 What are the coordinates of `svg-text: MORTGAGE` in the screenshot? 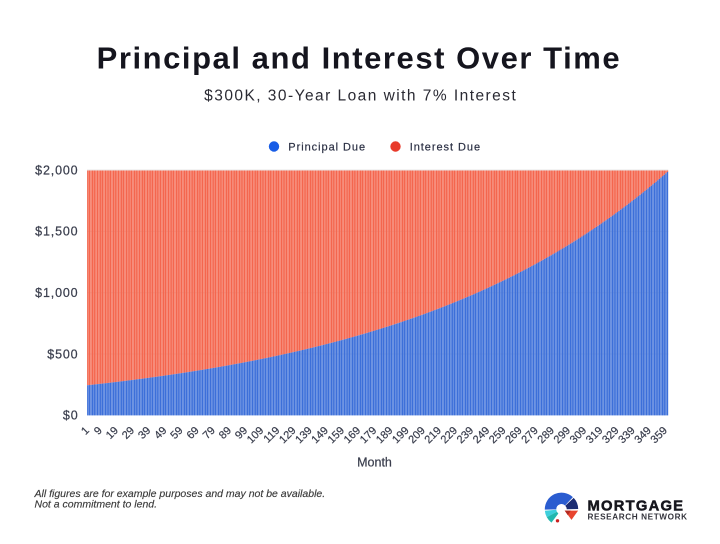 It's located at (636, 506).